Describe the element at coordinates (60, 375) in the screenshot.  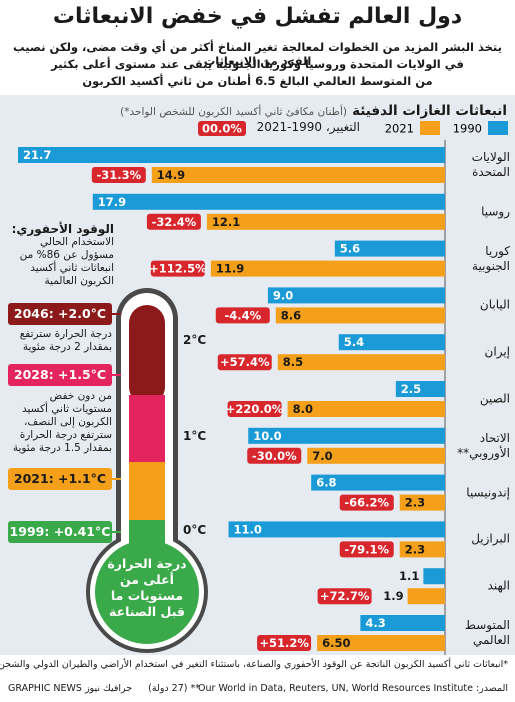
I see `temp-box: 2028: +1.5°C` at that location.